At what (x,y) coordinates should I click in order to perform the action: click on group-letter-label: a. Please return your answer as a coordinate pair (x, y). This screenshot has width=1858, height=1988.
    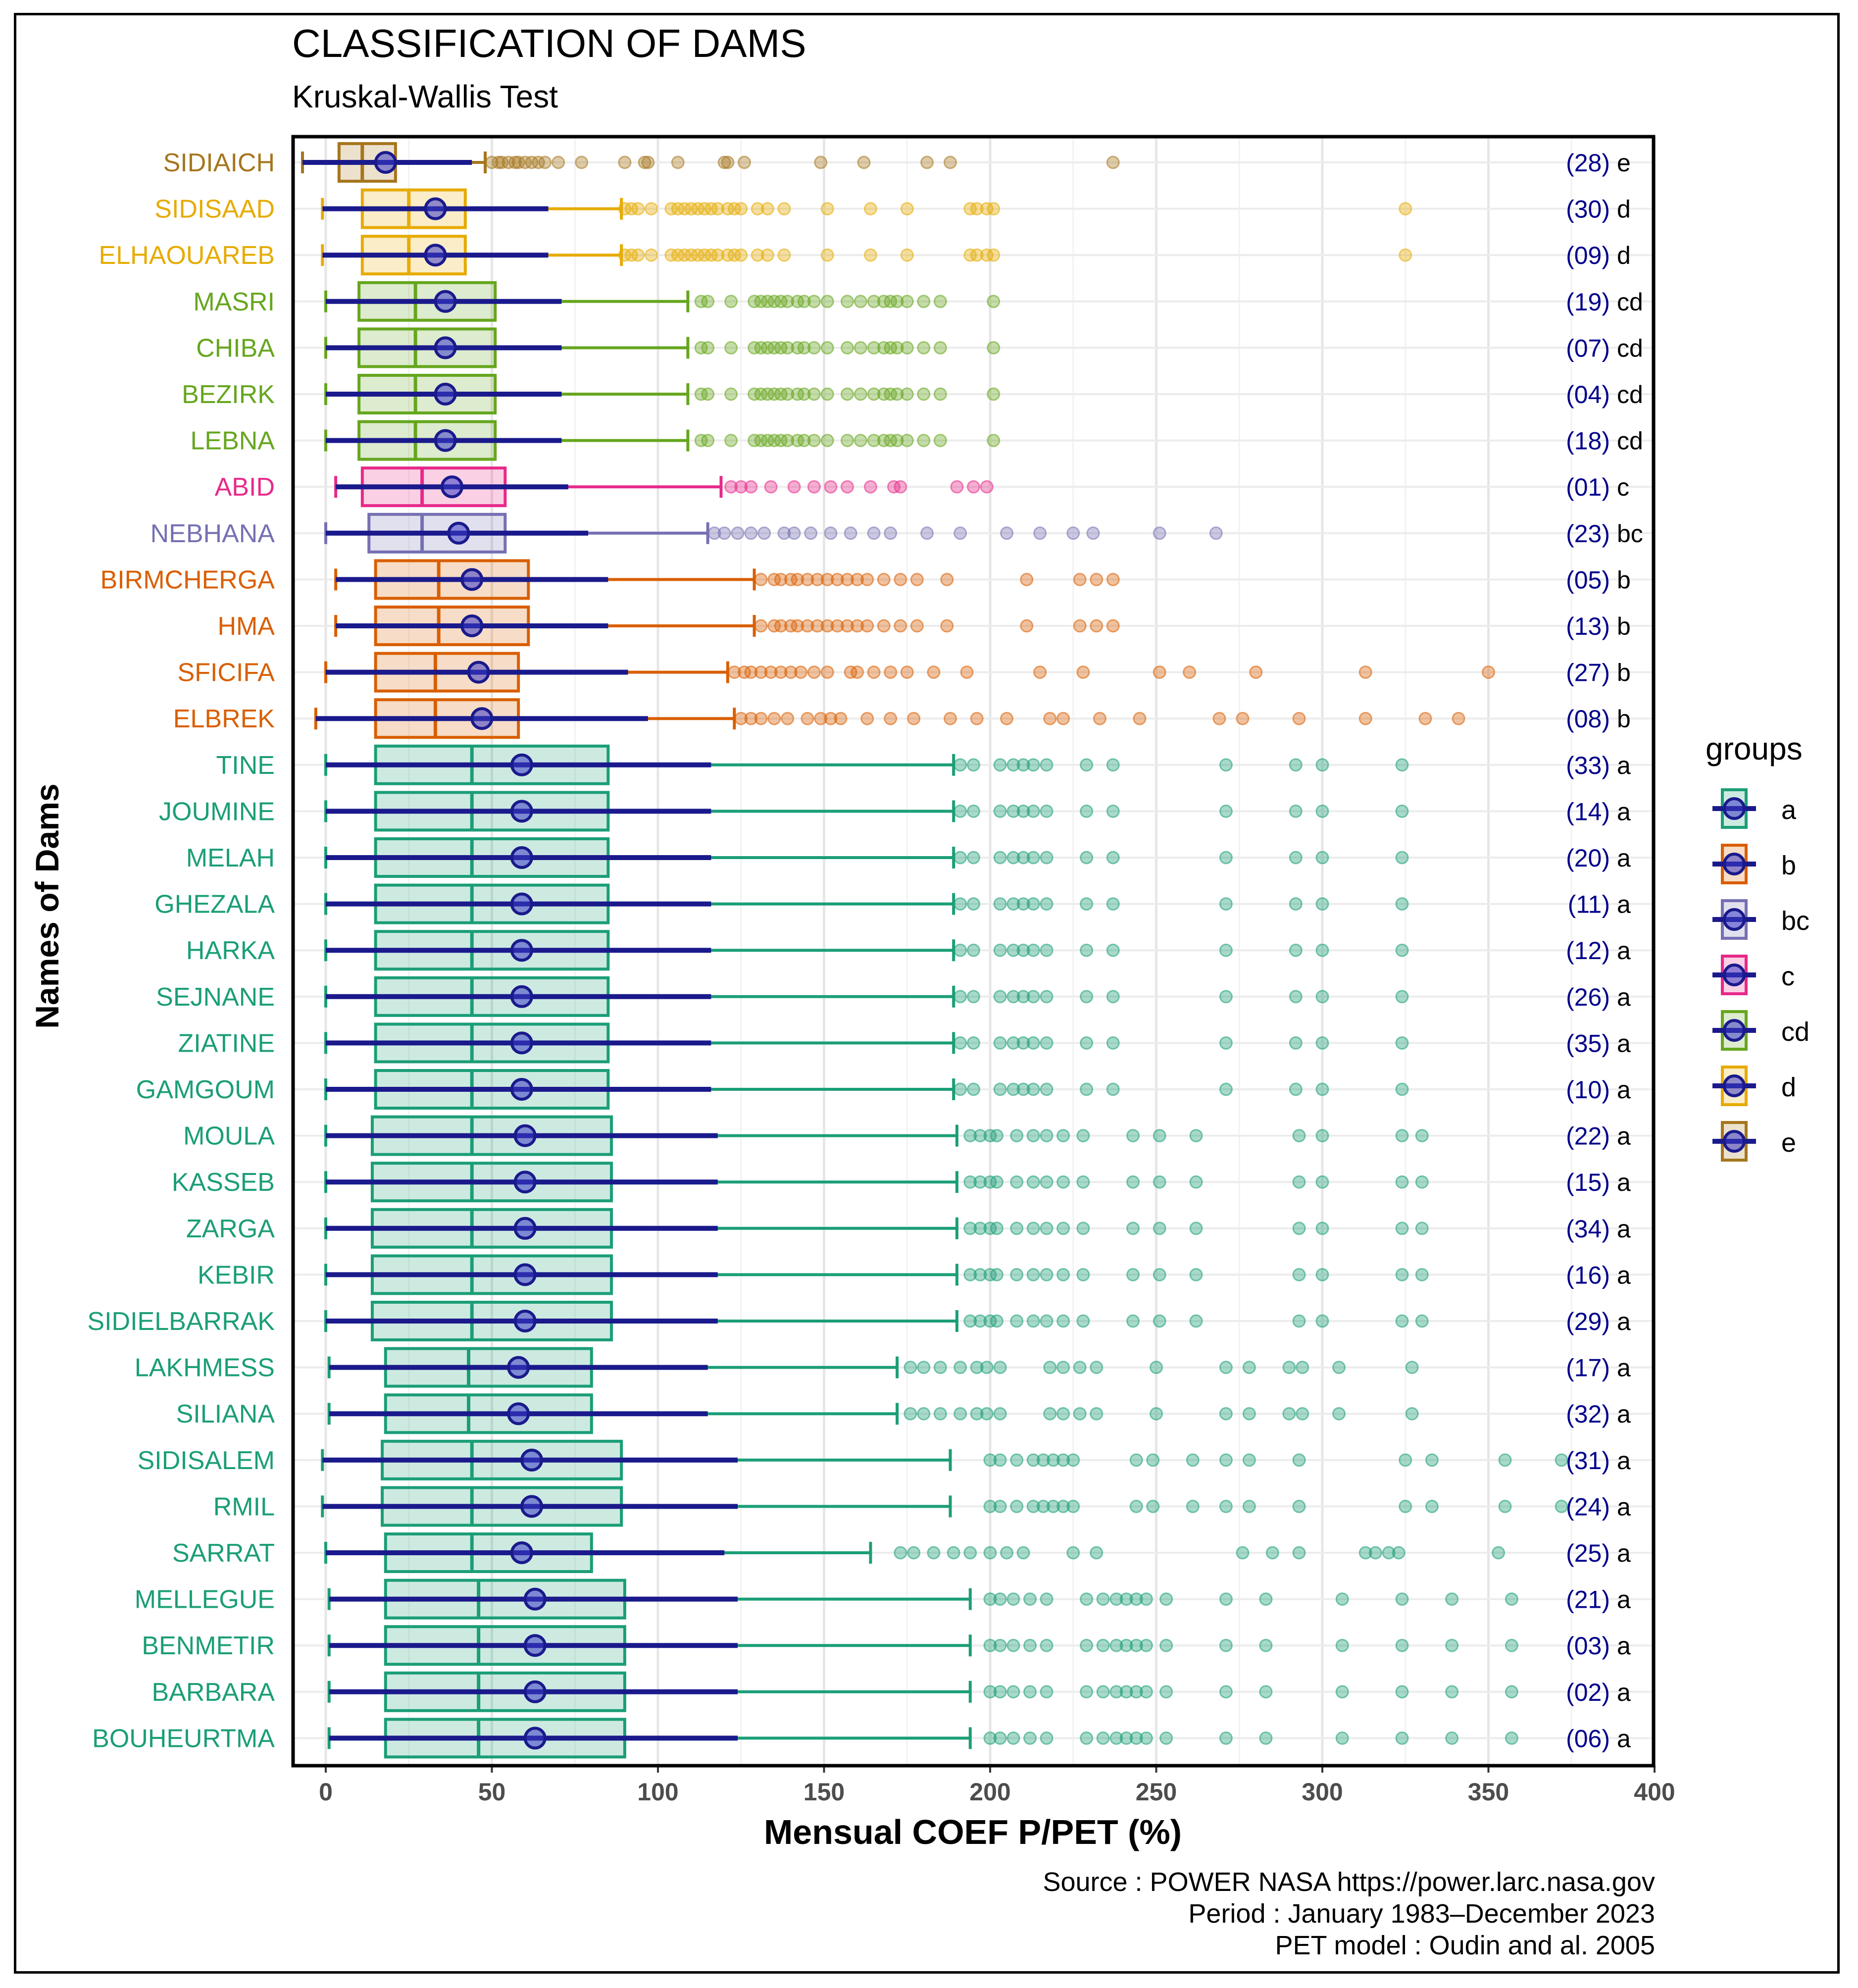
    Looking at the image, I should click on (1624, 1368).